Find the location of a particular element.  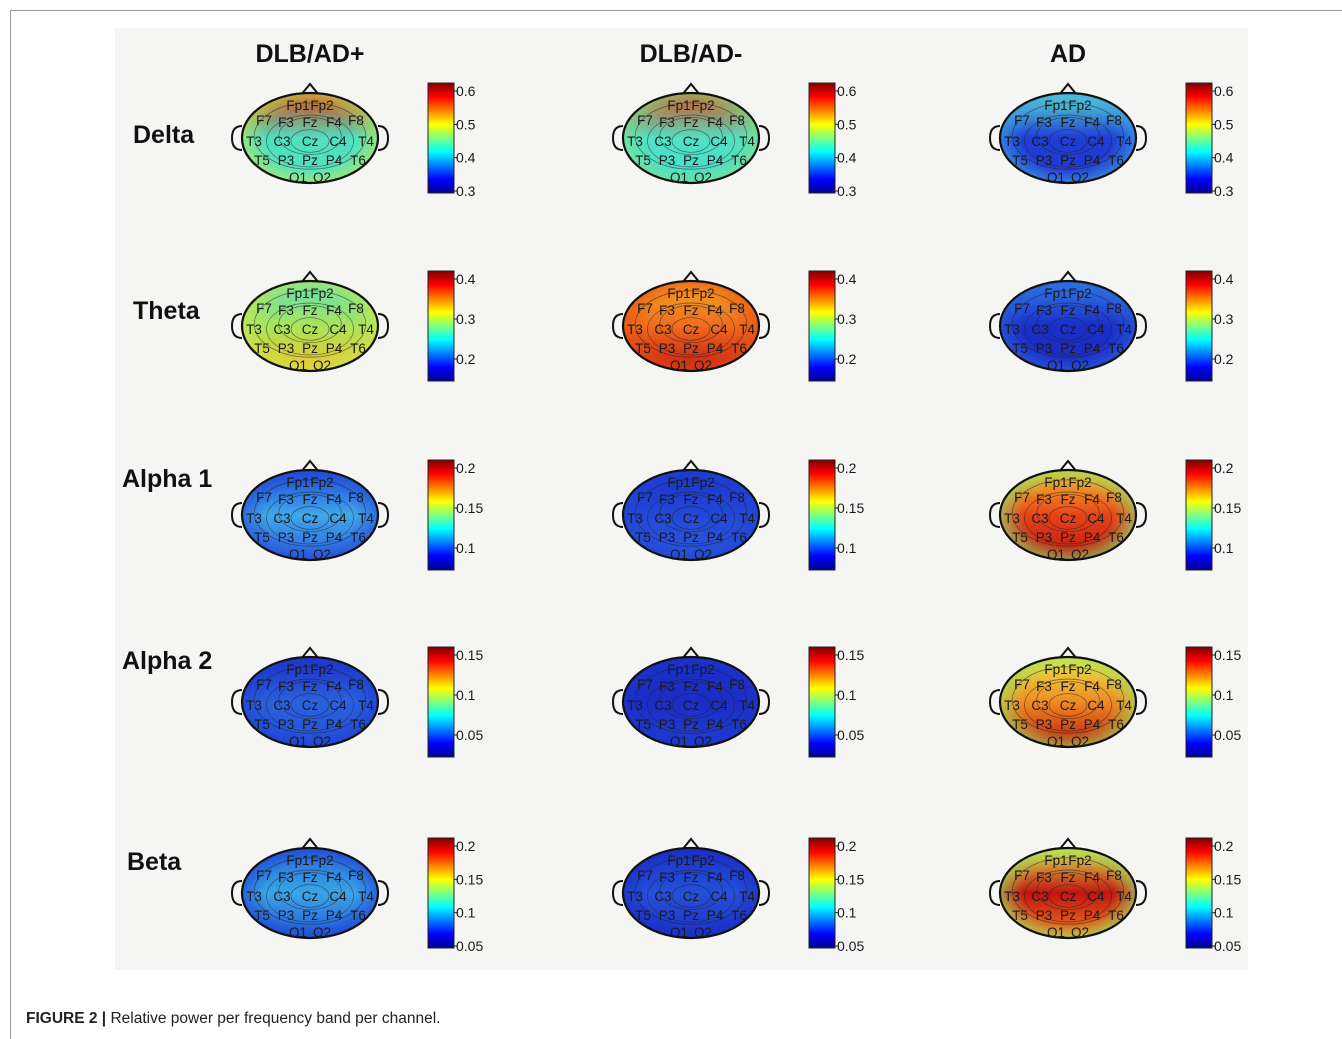

colorbar-tick-label: 0.4 is located at coordinates (1224, 158).